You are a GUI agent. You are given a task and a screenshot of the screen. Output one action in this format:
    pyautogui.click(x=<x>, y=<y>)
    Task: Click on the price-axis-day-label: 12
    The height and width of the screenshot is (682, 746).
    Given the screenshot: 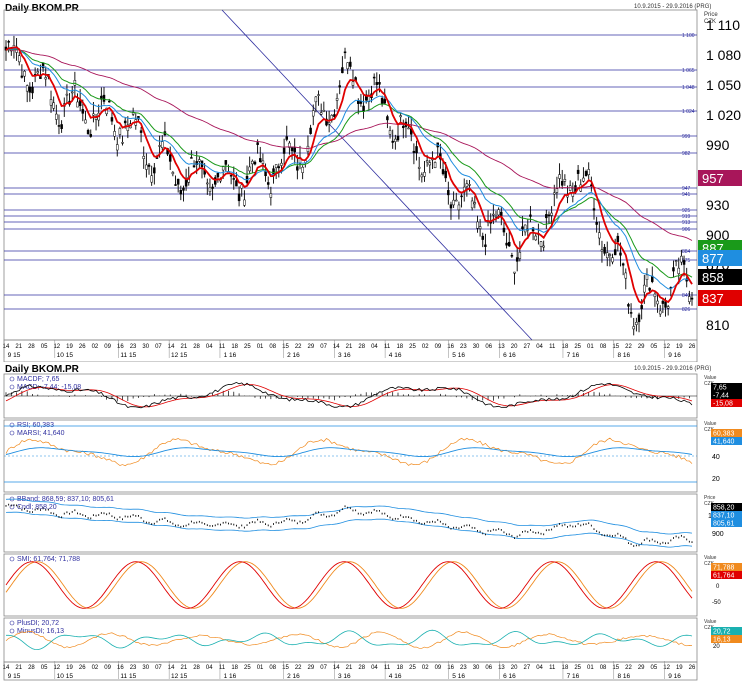 What is the action you would take?
    pyautogui.click(x=666, y=347)
    